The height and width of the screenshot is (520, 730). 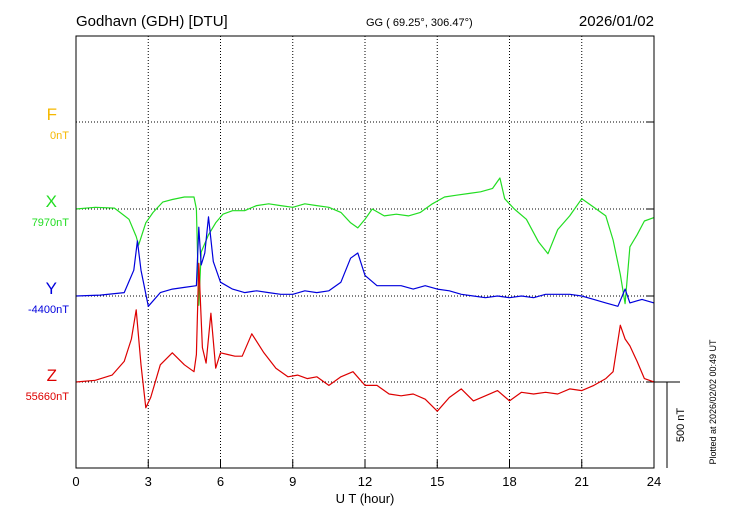 What do you see at coordinates (582, 481) in the screenshot?
I see `x-tick-label-21: 21` at bounding box center [582, 481].